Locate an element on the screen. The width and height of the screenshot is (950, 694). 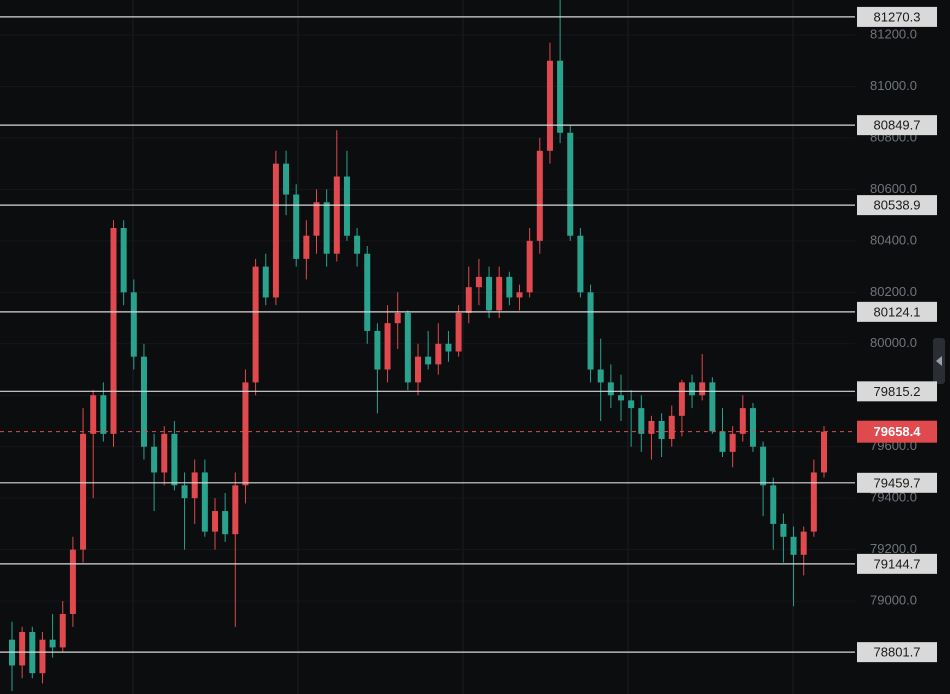
level-label: 78801.7 is located at coordinates (897, 652).